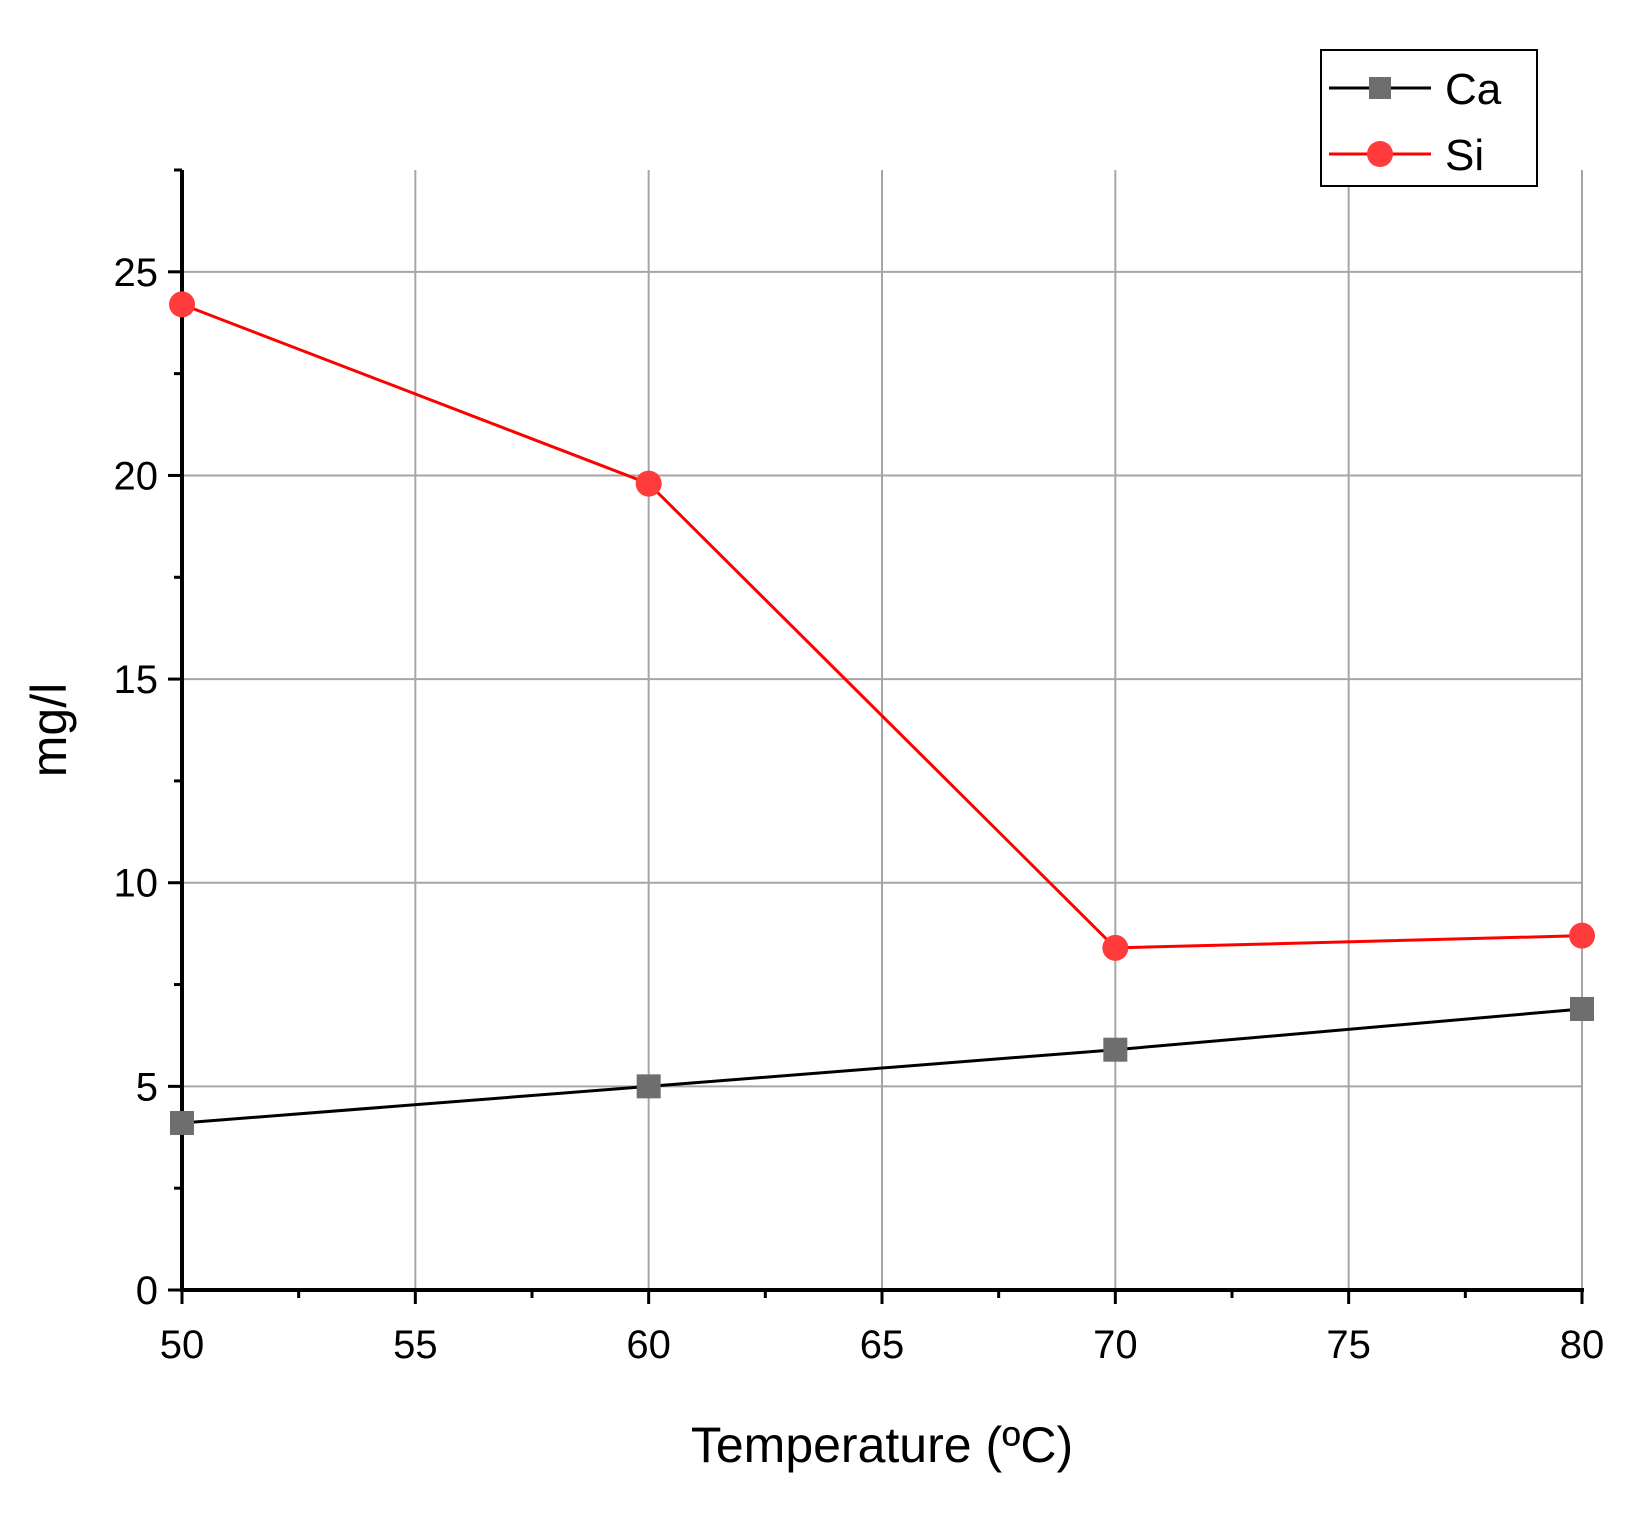 This screenshot has height=1528, width=1647. What do you see at coordinates (1473, 89) in the screenshot?
I see `legend-label-ca: Ca` at bounding box center [1473, 89].